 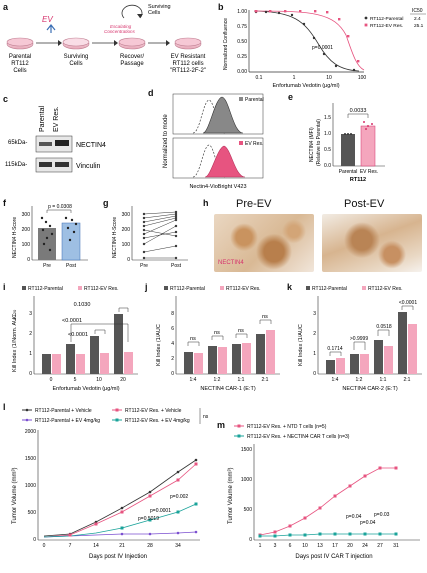 What do you see at coordinates (327, 150) in the screenshot?
I see `svg-text: 0.5` at bounding box center [327, 150].